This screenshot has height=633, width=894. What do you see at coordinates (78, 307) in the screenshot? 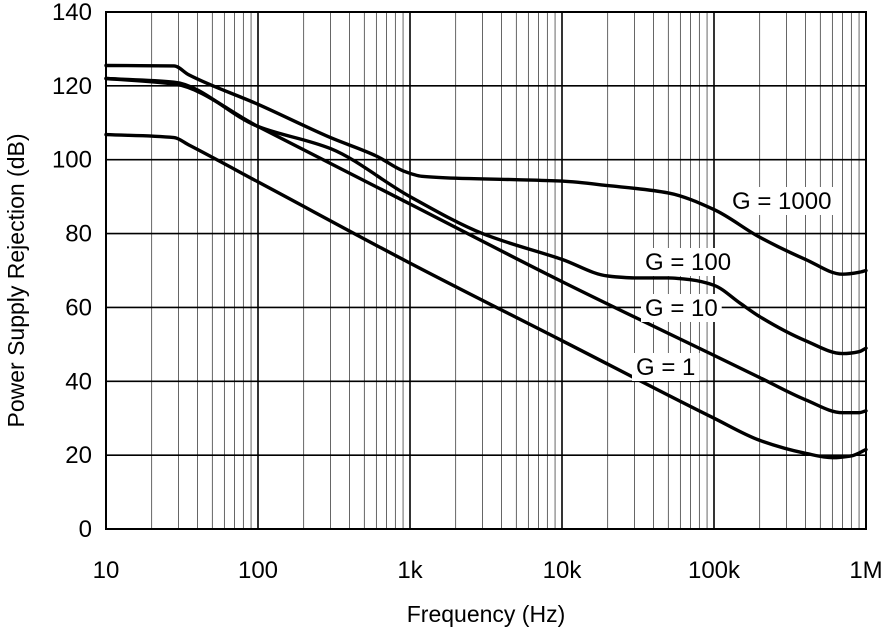
I see `y-tick-label: 60` at bounding box center [78, 307].